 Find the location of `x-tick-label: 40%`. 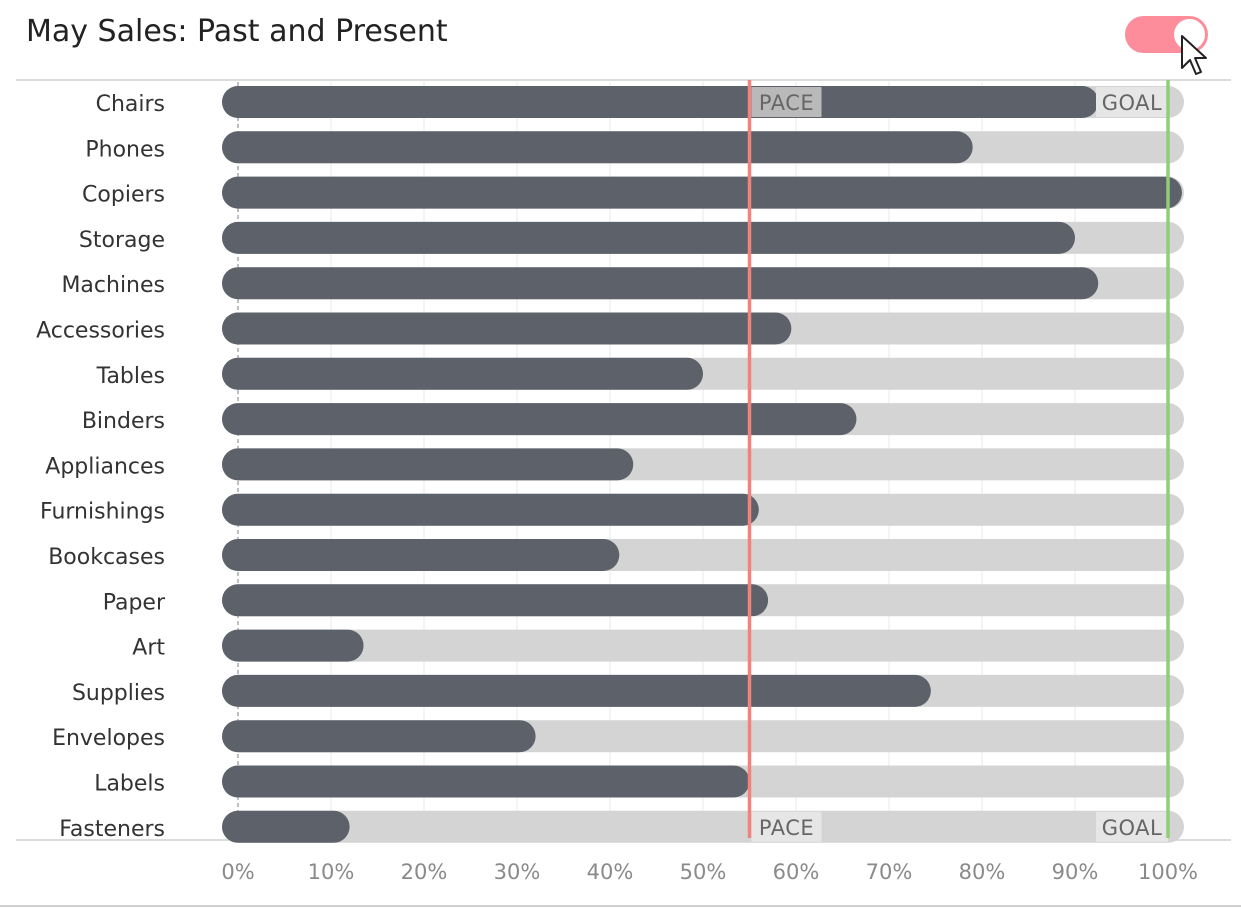

x-tick-label: 40% is located at coordinates (610, 872).